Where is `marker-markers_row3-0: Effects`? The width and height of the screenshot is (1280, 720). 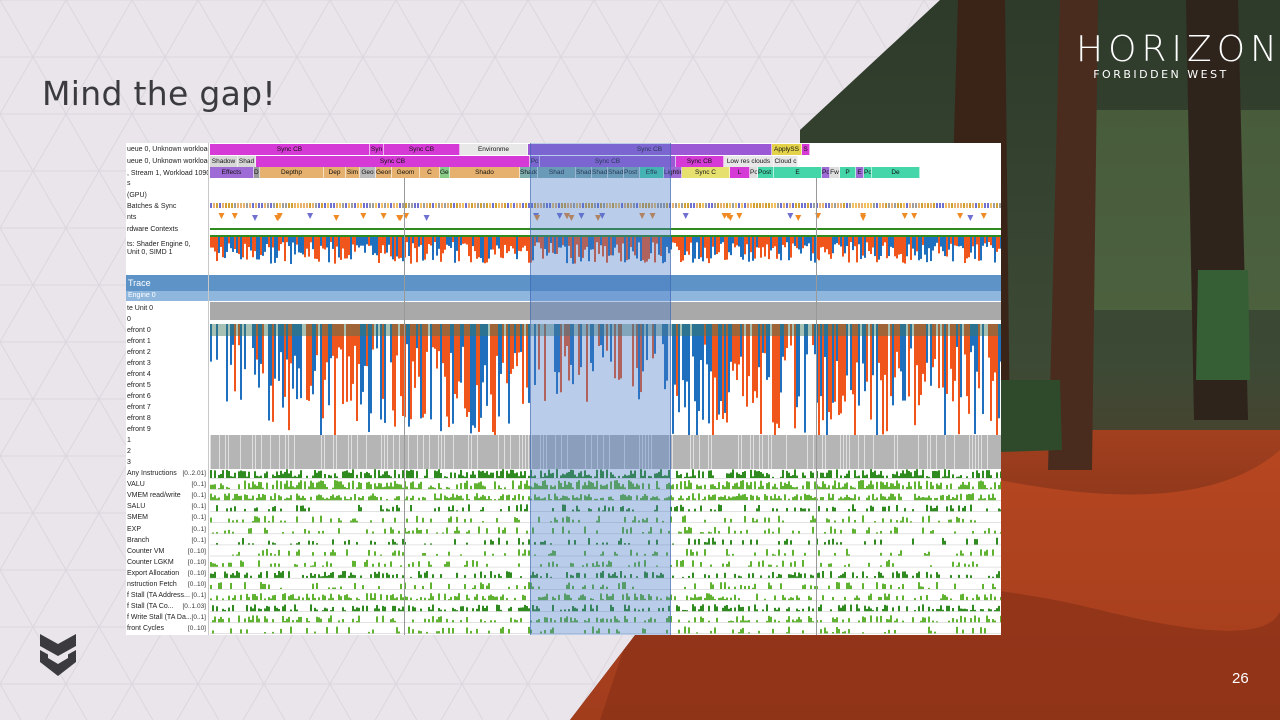 marker-markers_row3-0: Effects is located at coordinates (232, 172).